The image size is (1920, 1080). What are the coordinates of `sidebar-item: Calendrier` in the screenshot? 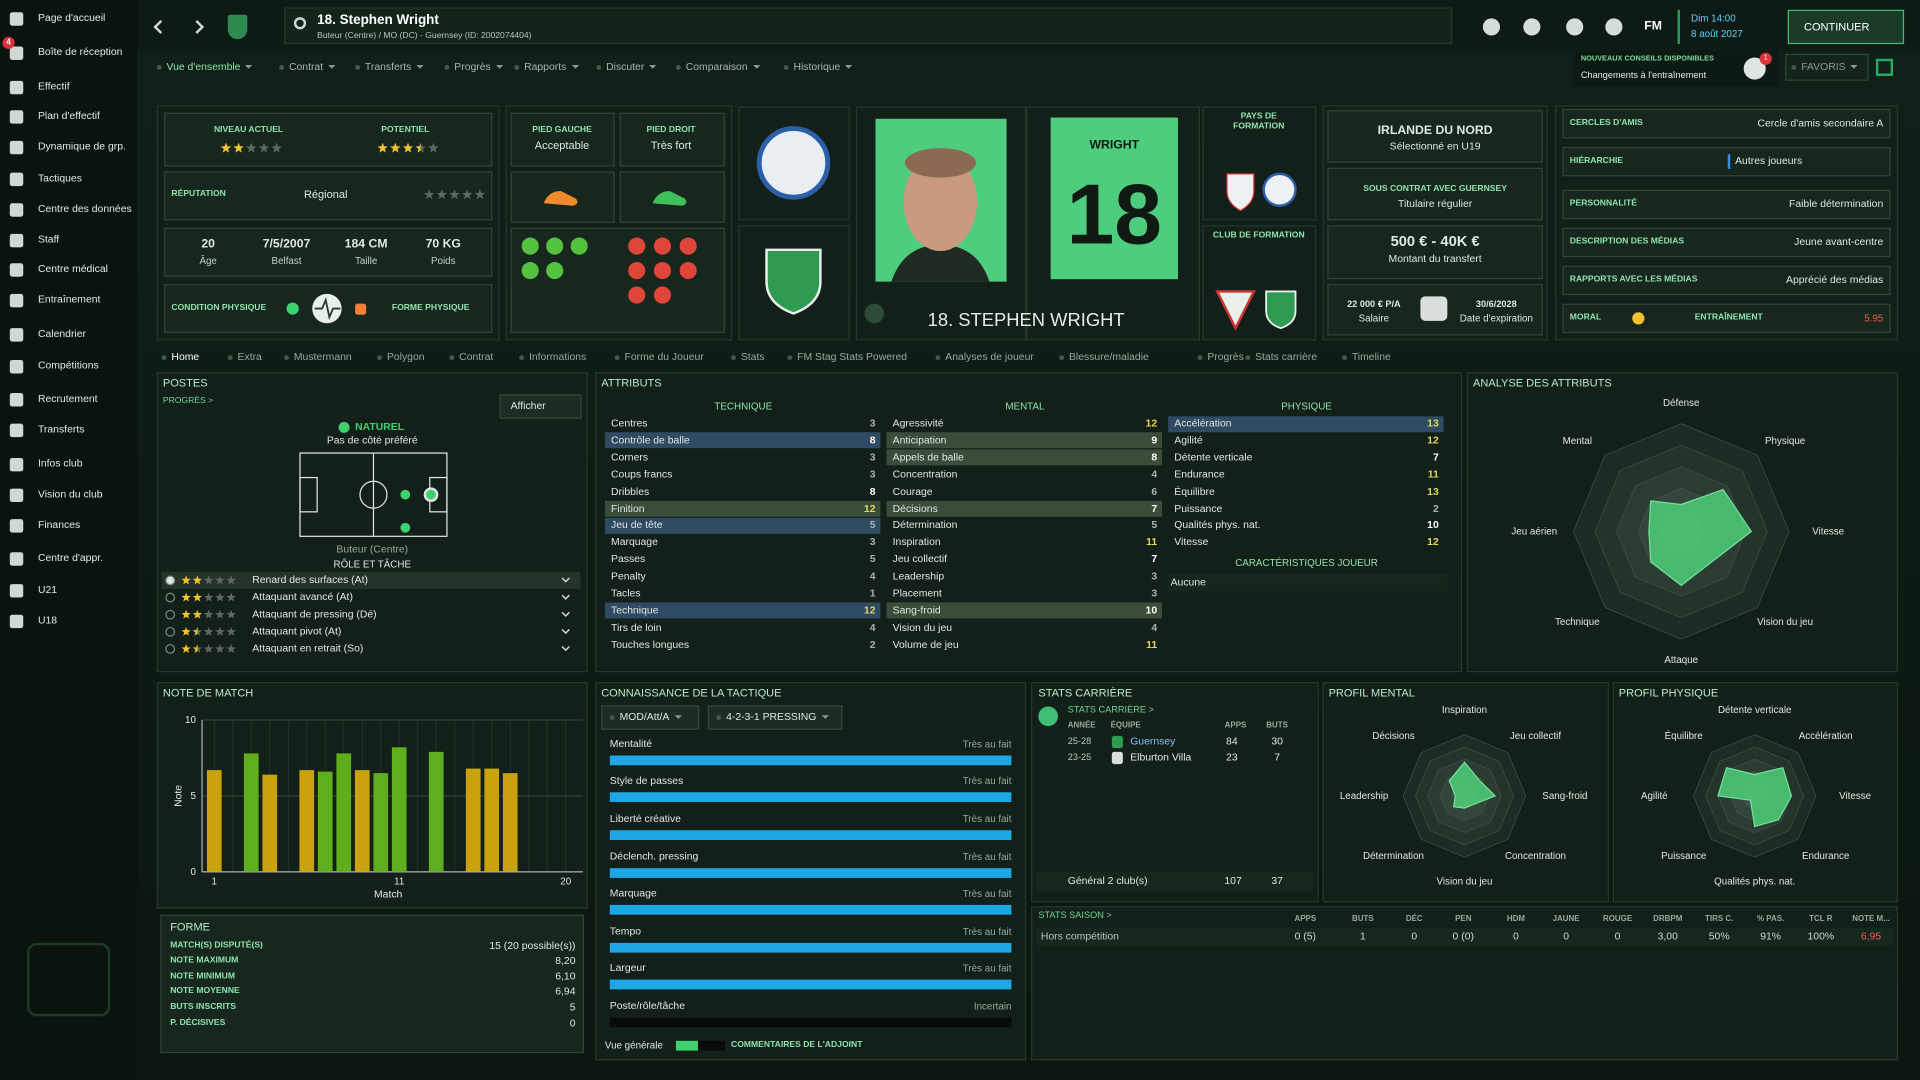 It's located at (61, 333).